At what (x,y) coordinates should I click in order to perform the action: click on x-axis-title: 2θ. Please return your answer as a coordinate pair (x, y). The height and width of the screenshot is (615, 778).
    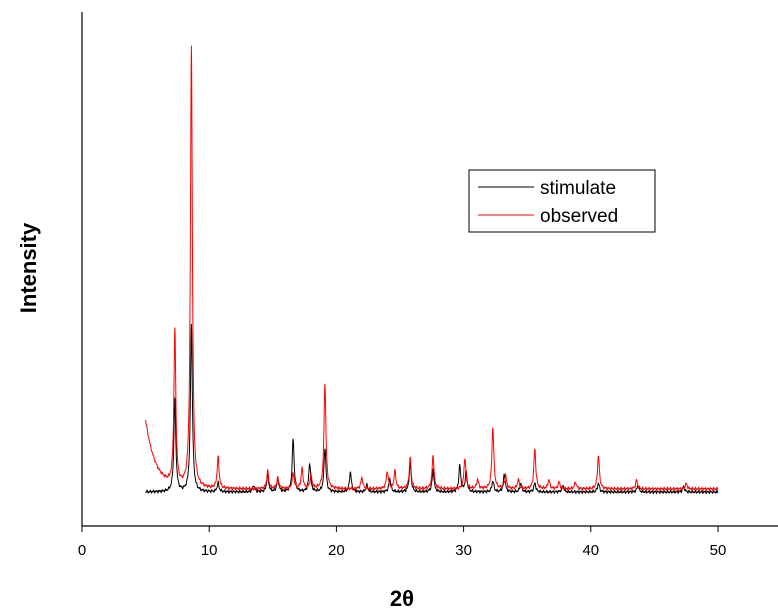
    Looking at the image, I should click on (402, 598).